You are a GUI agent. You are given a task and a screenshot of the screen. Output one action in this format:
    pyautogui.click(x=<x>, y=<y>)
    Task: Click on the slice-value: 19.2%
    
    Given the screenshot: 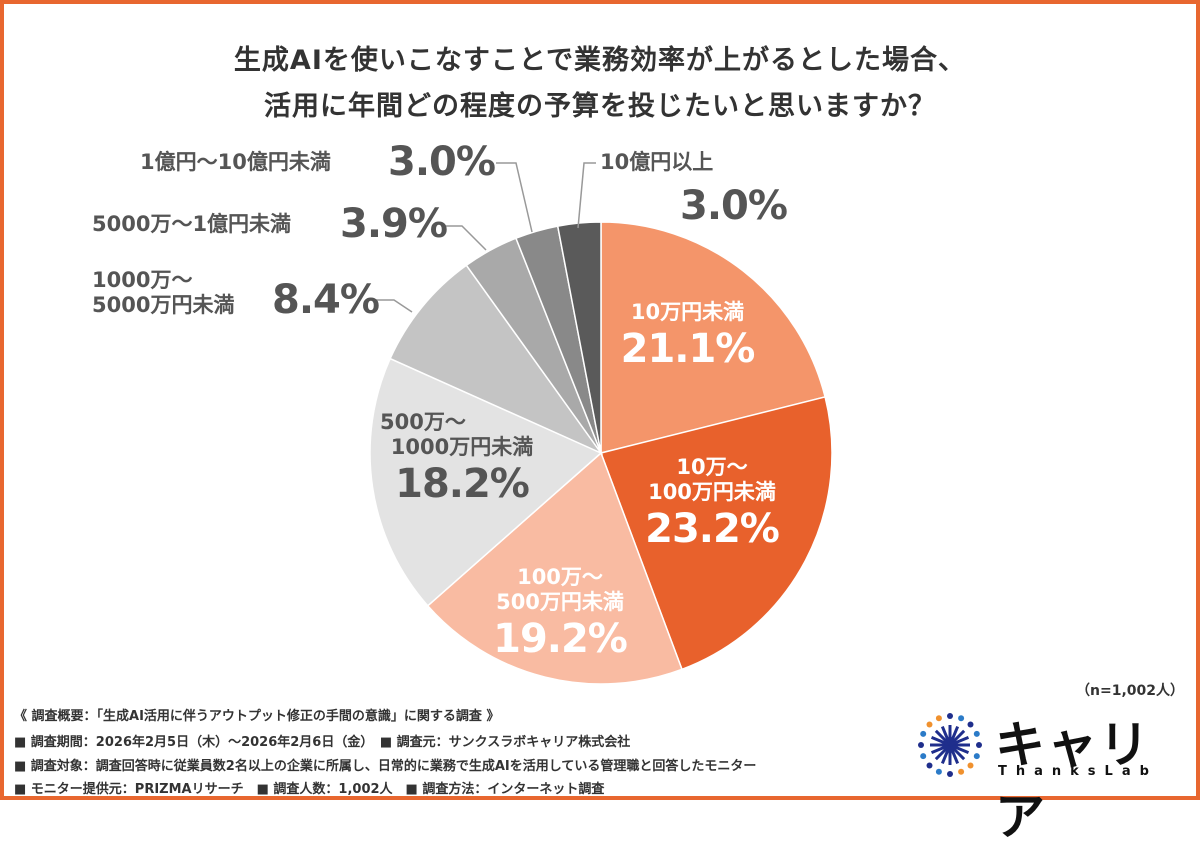 What is the action you would take?
    pyautogui.click(x=560, y=639)
    